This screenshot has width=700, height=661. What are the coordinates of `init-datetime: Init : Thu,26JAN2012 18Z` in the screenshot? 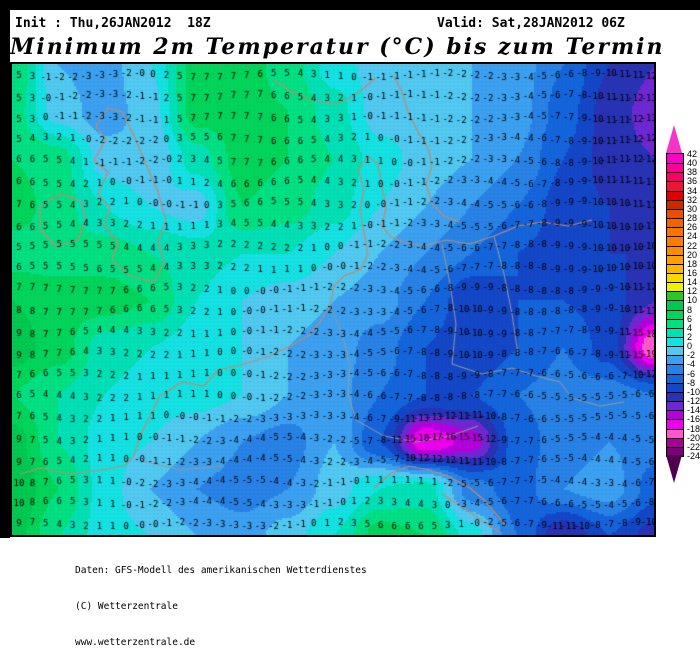 It's located at (113, 23).